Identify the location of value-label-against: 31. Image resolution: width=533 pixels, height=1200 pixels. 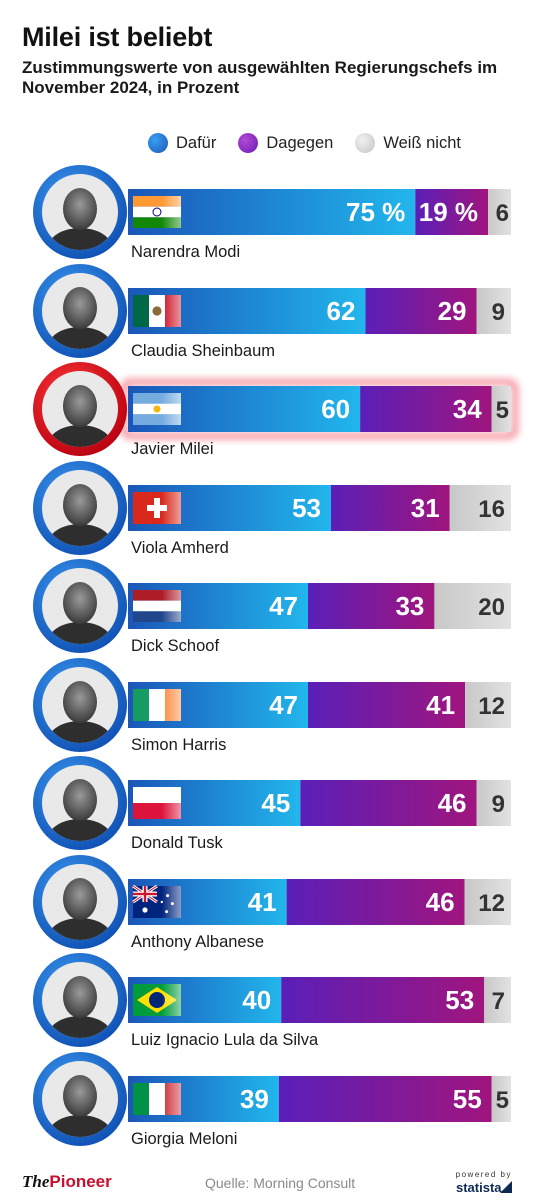
(425, 508).